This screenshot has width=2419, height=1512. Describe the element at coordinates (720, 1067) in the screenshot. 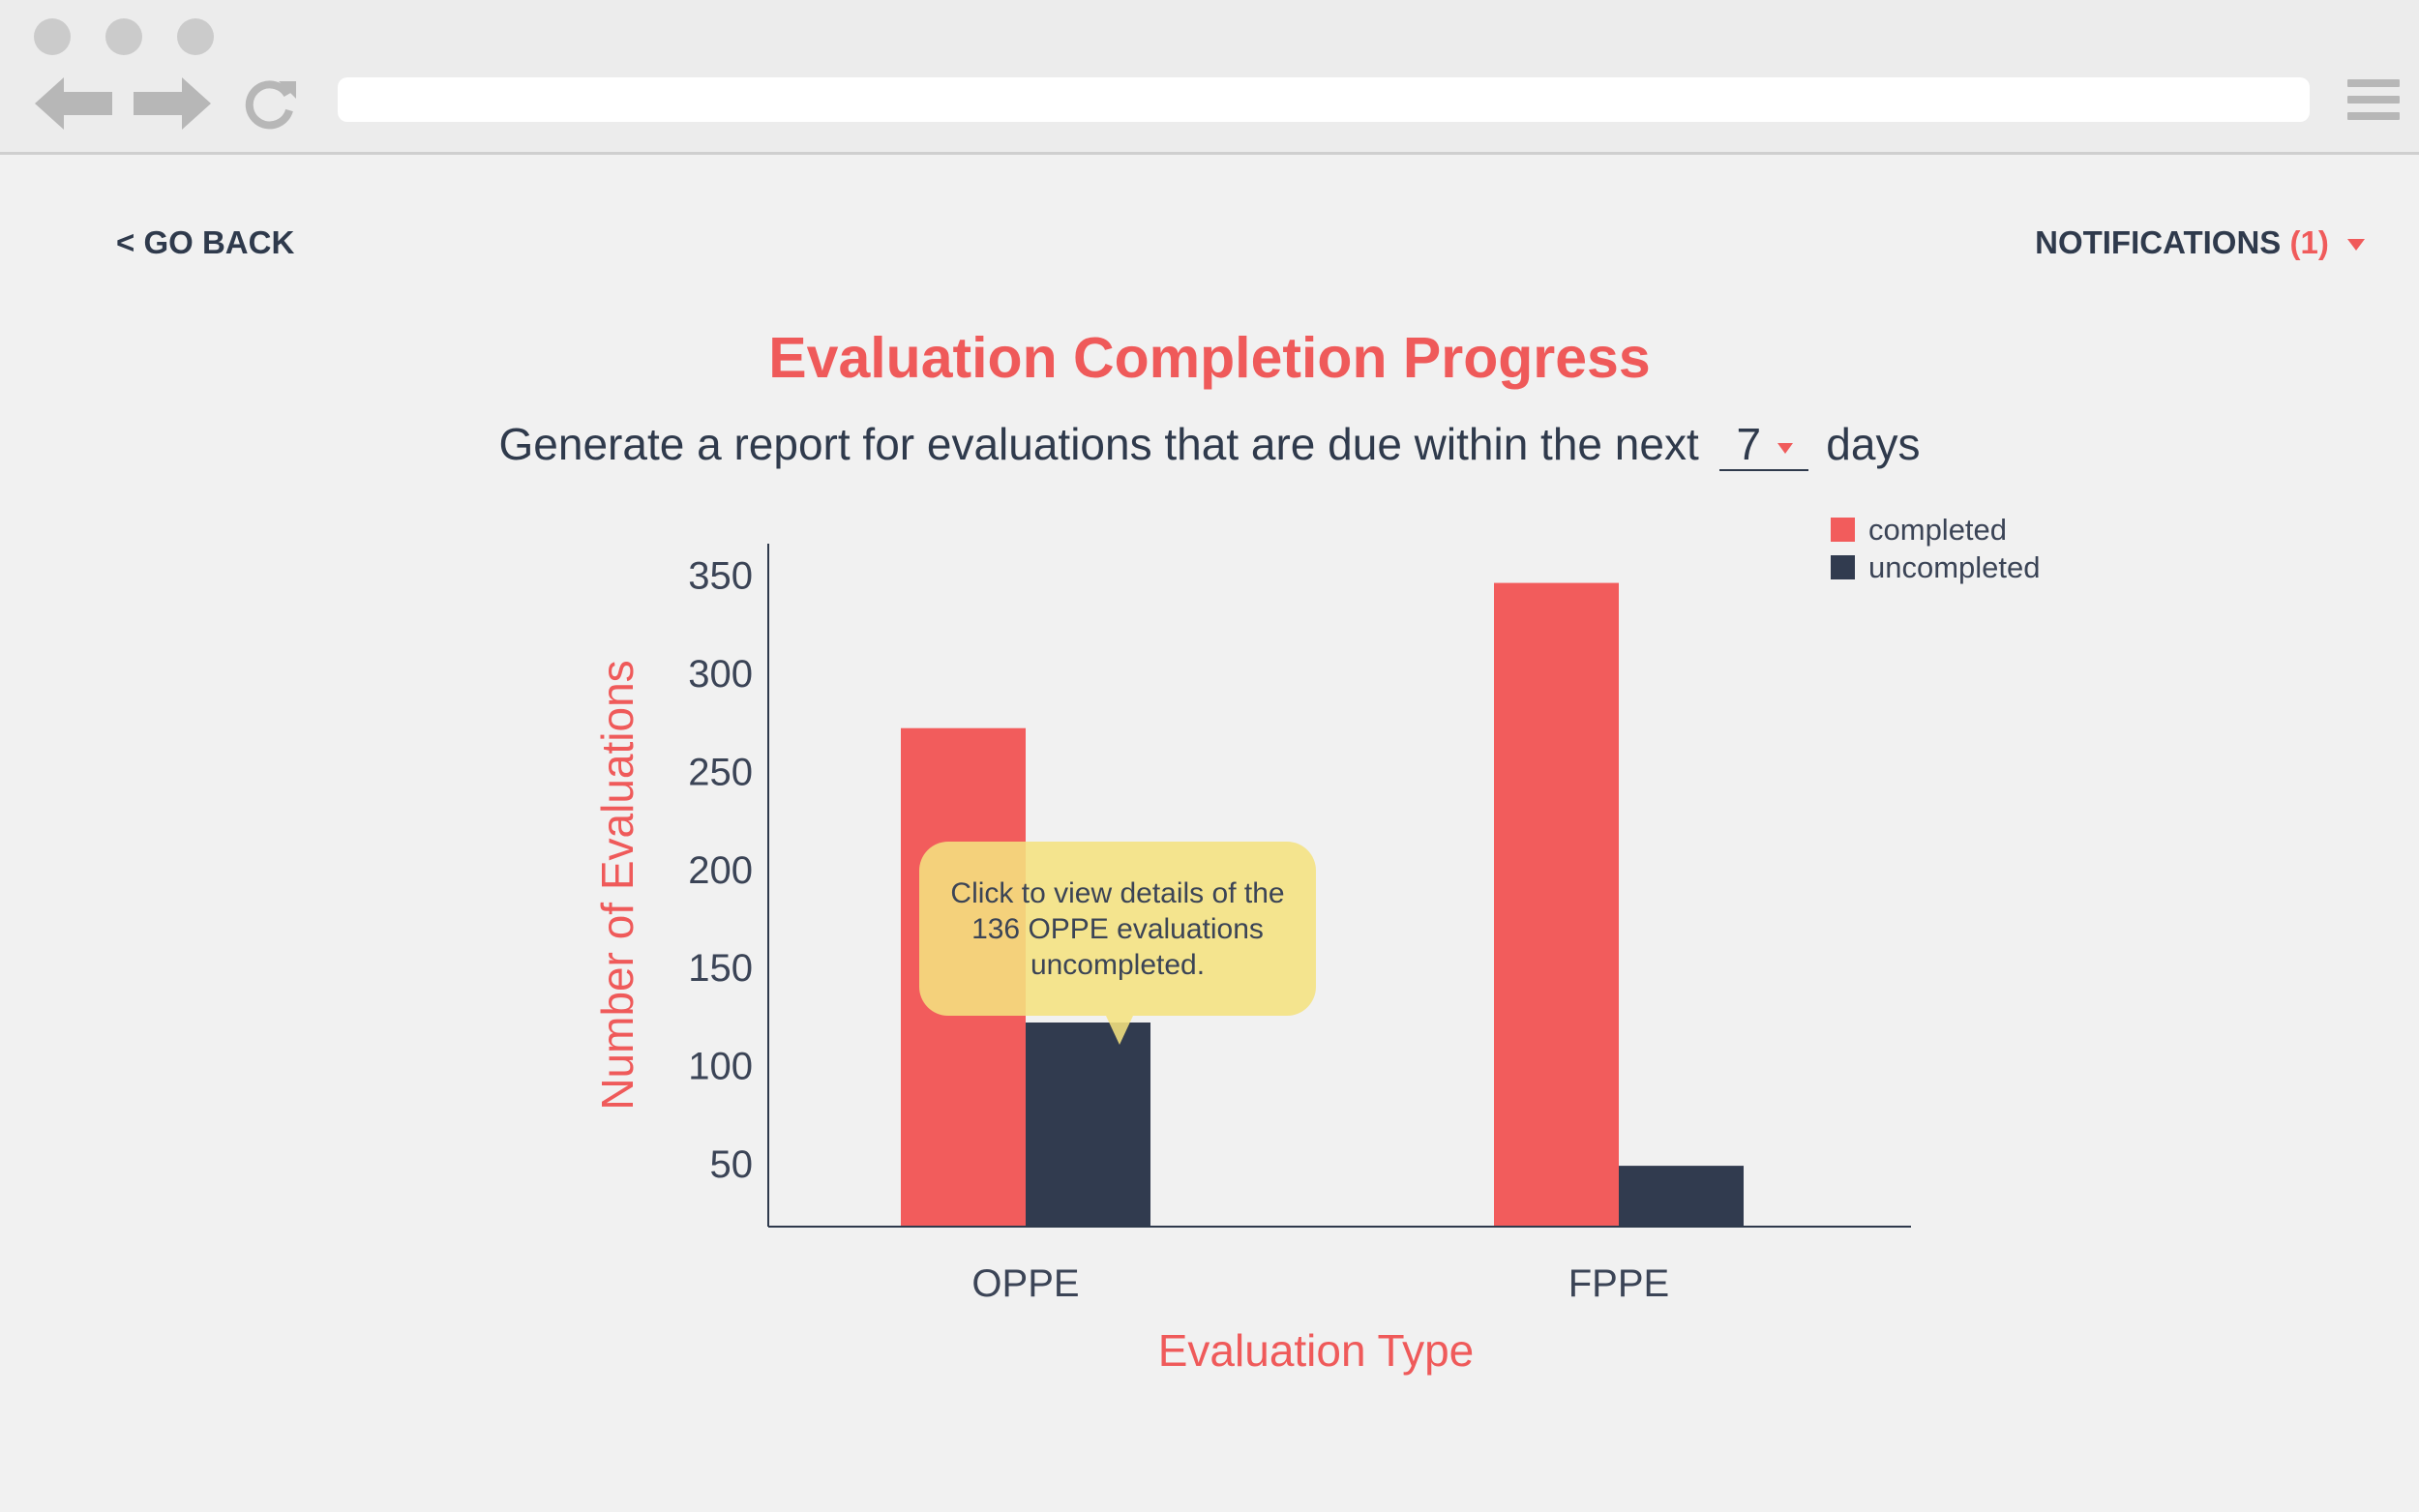

I see `y-tick-label: 100` at that location.